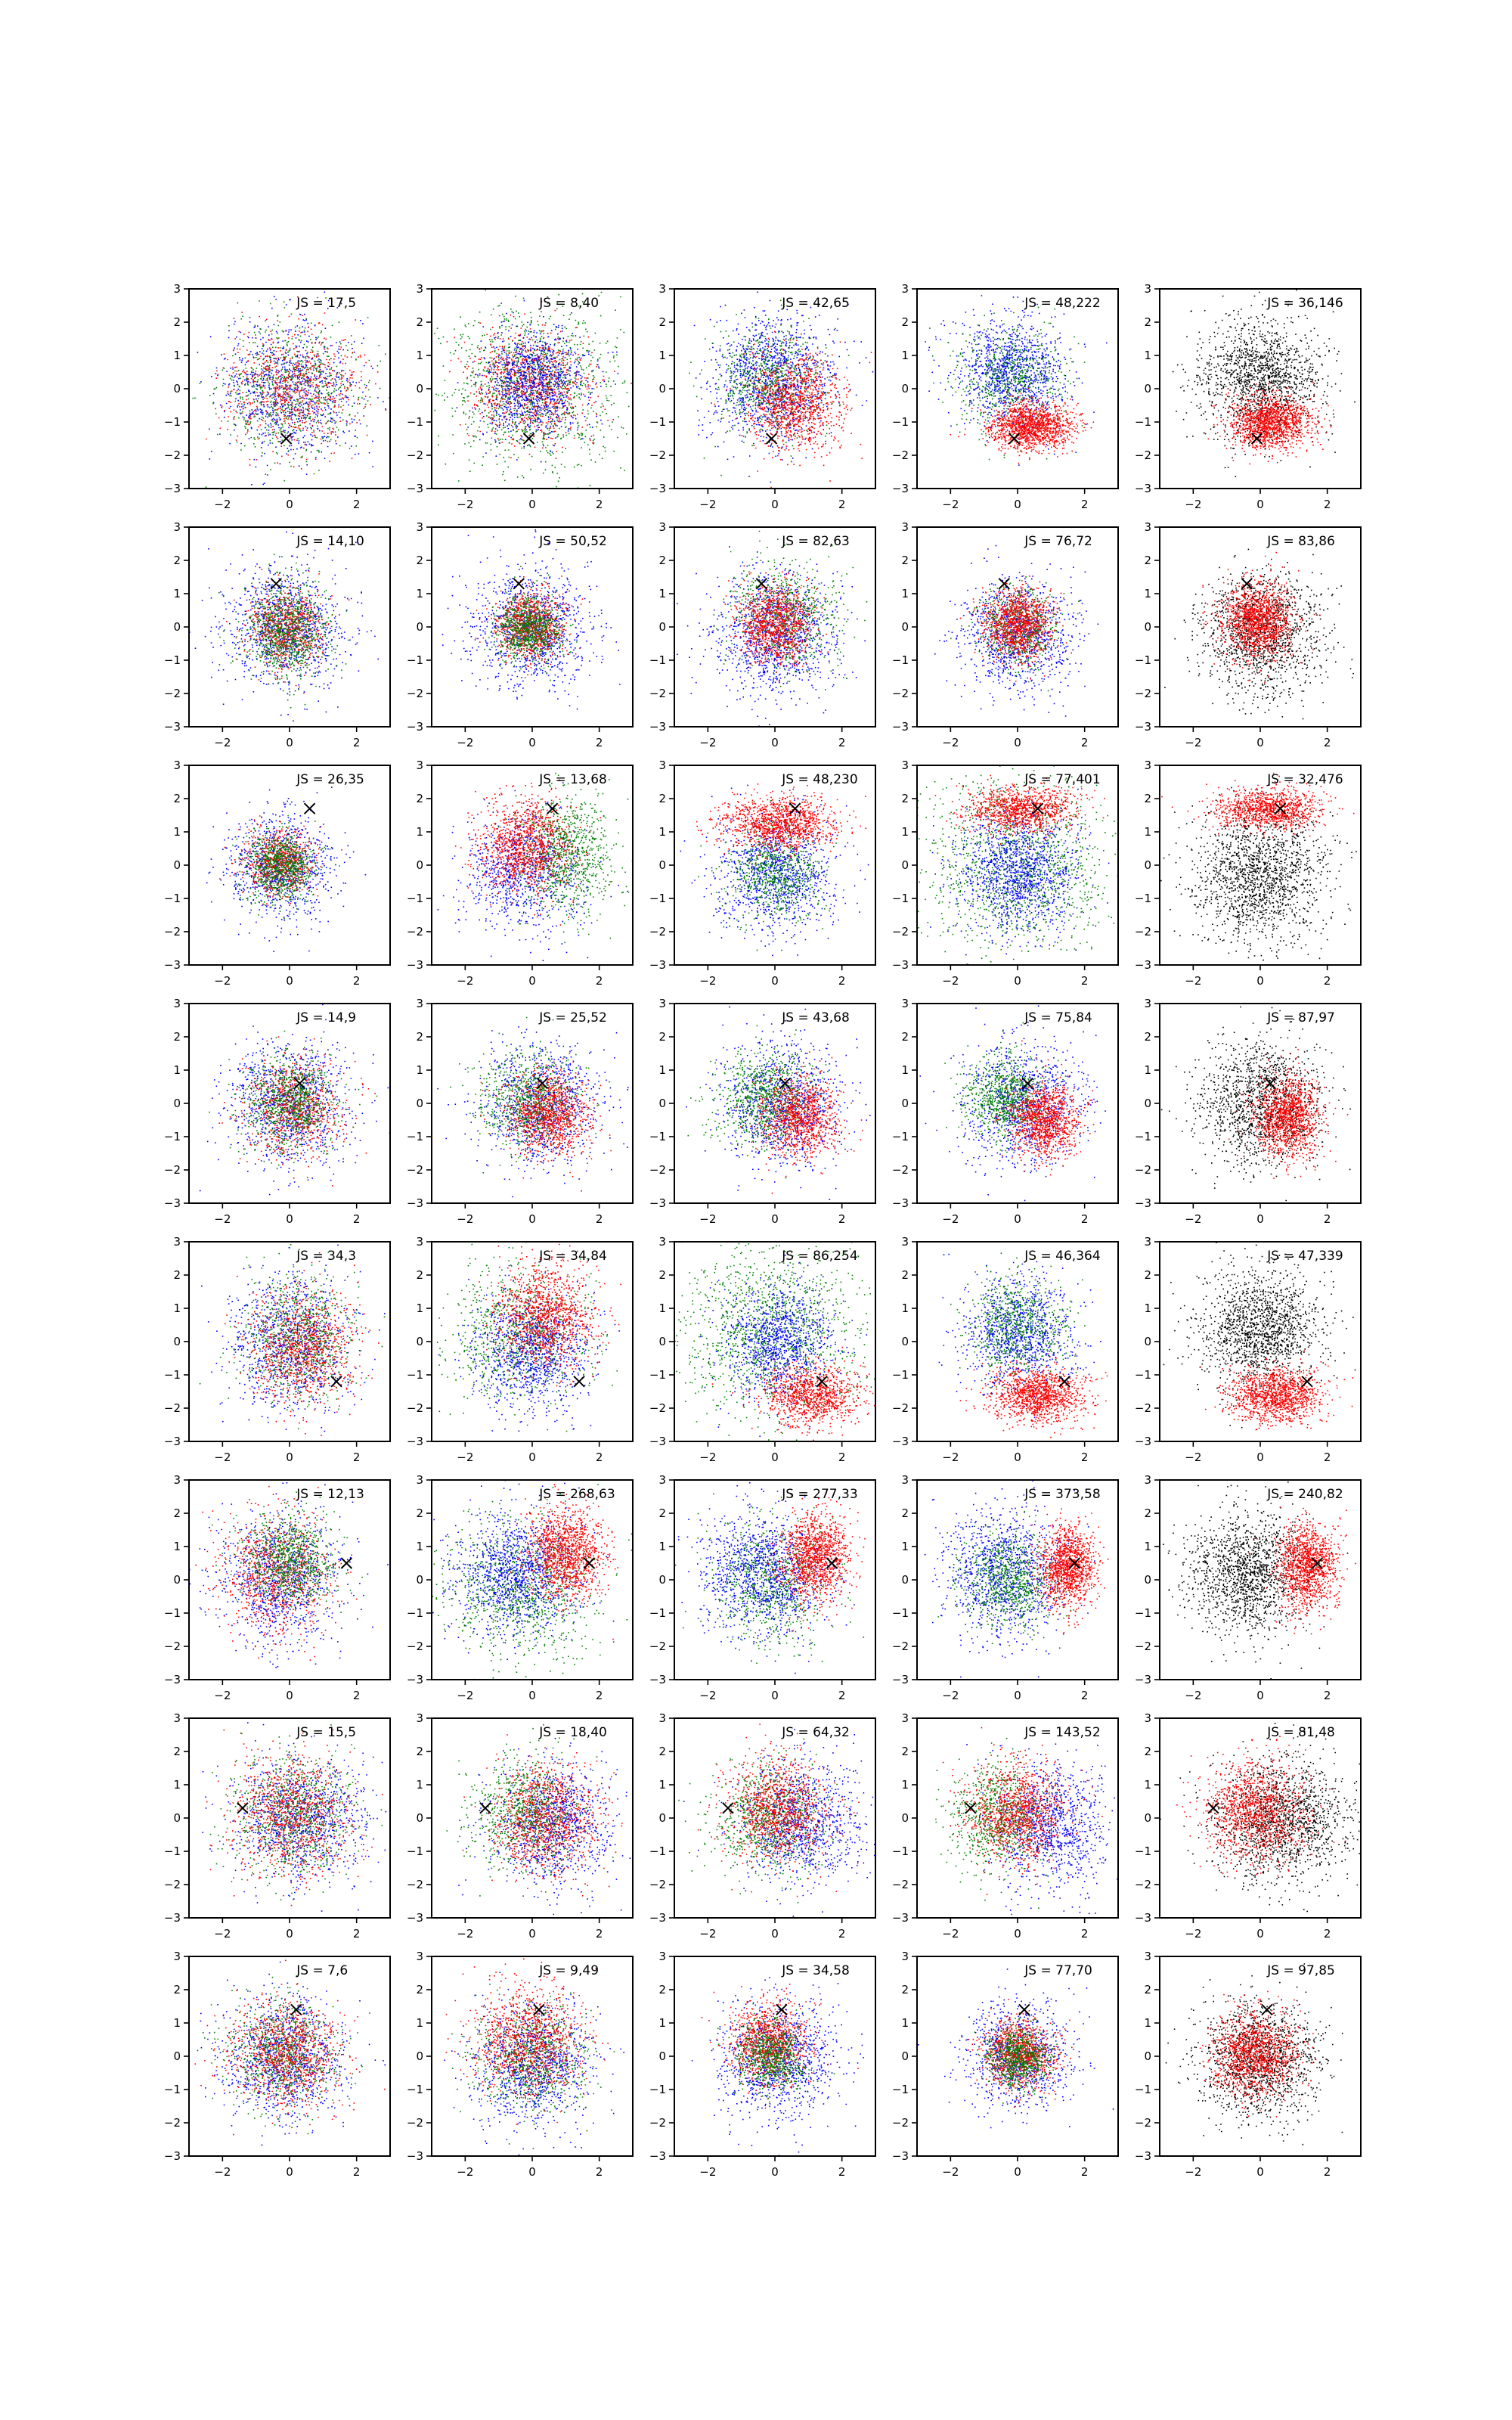 This screenshot has height=2420, width=1512. What do you see at coordinates (1304, 303) in the screenshot?
I see `js-score-label: JS = 36,146` at bounding box center [1304, 303].